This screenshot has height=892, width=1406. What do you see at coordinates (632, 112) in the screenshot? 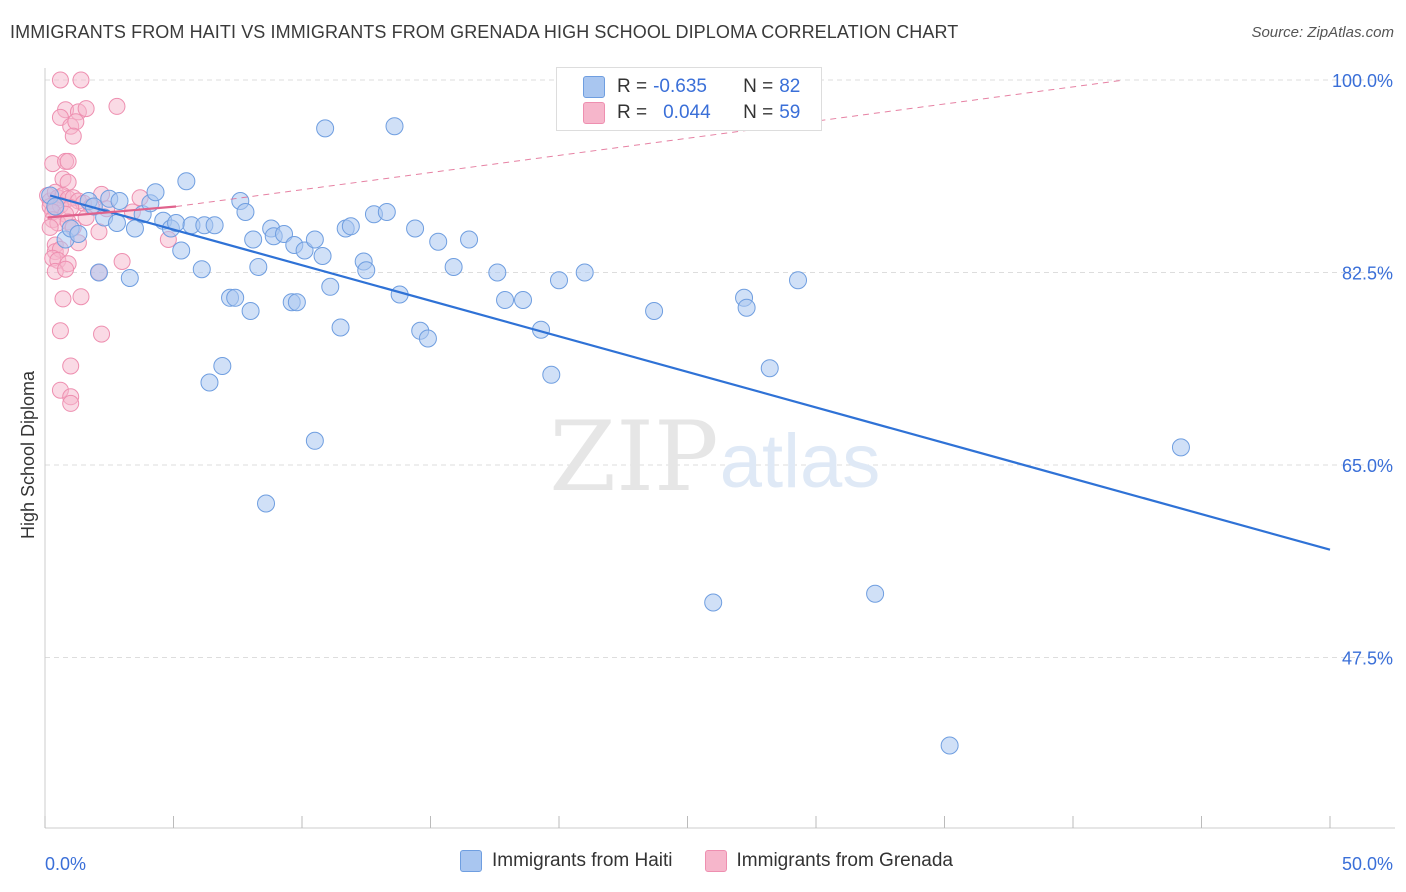
I see `grenada-r-label: R =` at bounding box center [632, 112].